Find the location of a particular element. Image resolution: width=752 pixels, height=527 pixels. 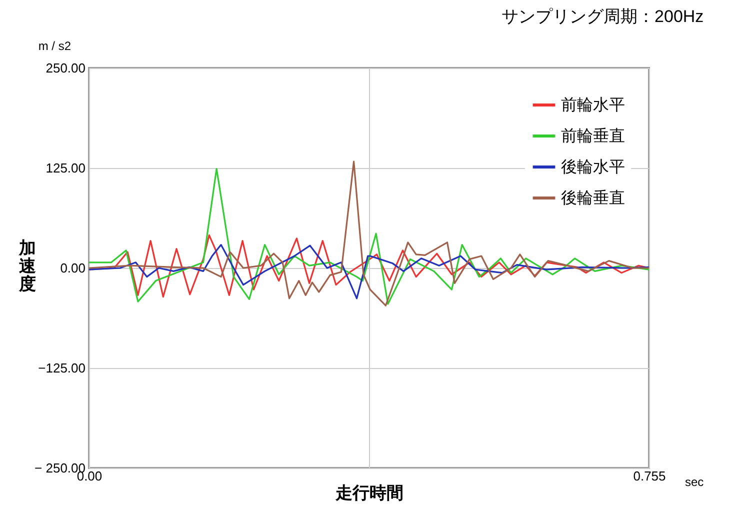

y-tick-label: 250.00 is located at coordinates (66, 68).